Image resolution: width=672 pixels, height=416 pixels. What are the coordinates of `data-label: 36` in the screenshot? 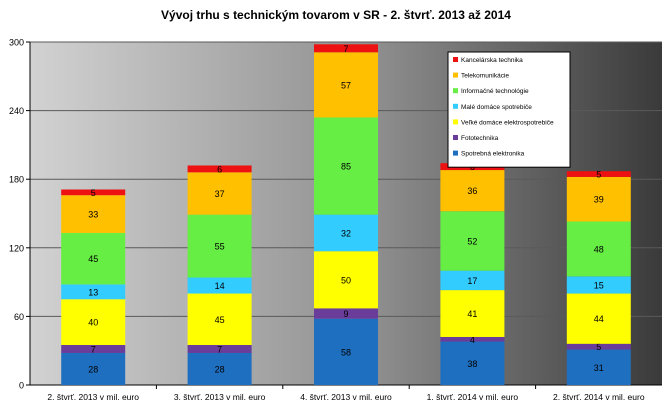 It's located at (472, 191).